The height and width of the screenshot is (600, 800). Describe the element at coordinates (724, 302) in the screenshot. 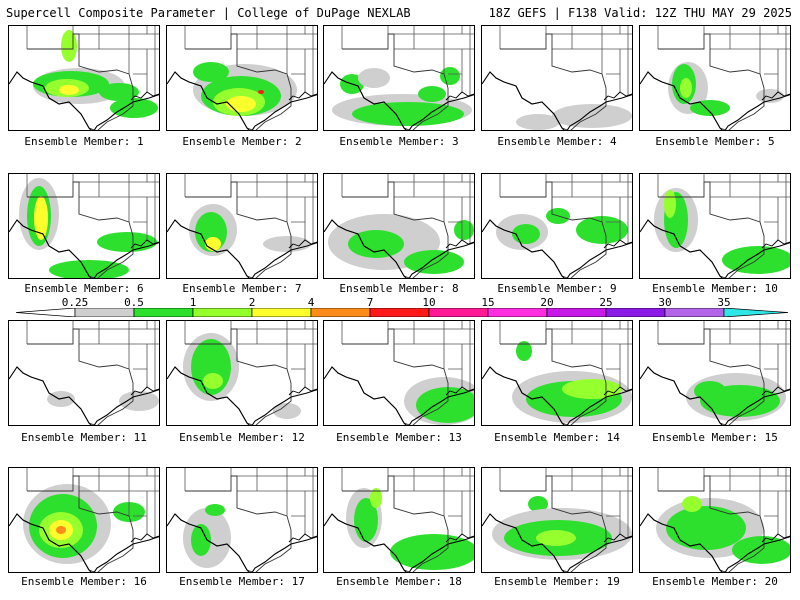

I see `colorbar-tick-label: 35` at that location.